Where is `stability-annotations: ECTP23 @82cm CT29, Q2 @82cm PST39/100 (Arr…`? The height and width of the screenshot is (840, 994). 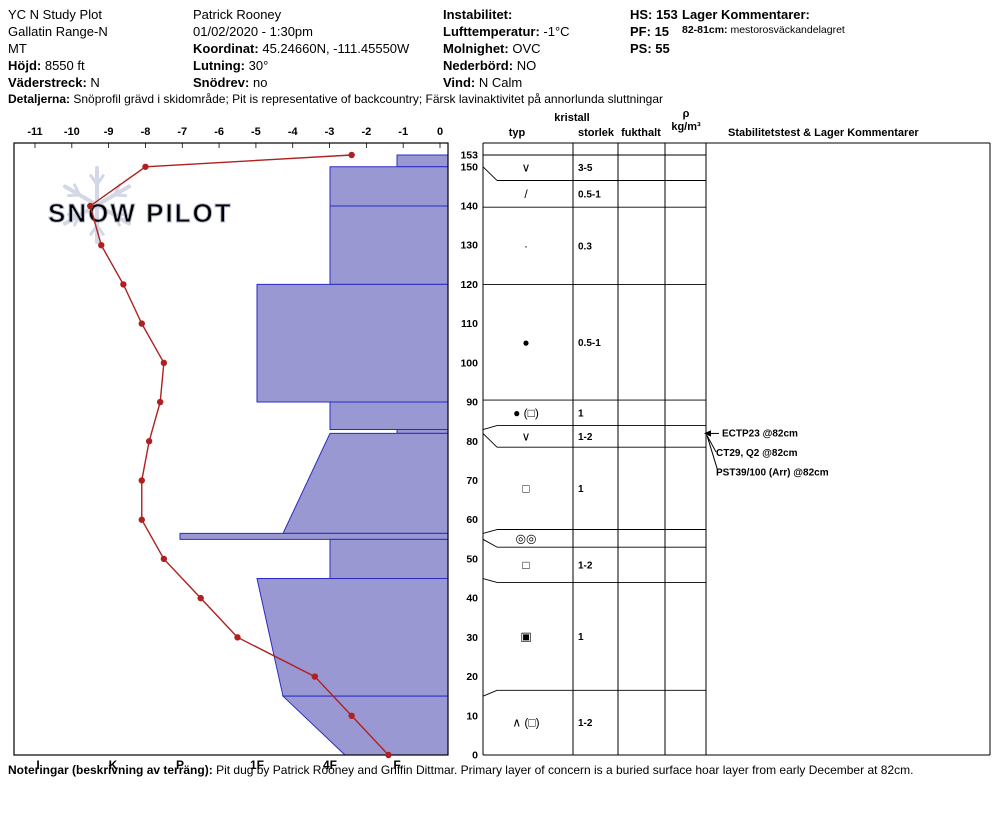 stability-annotations: ECTP23 @82cm CT29, Q2 @82cm PST39/100 (Arr… is located at coordinates (766, 453).